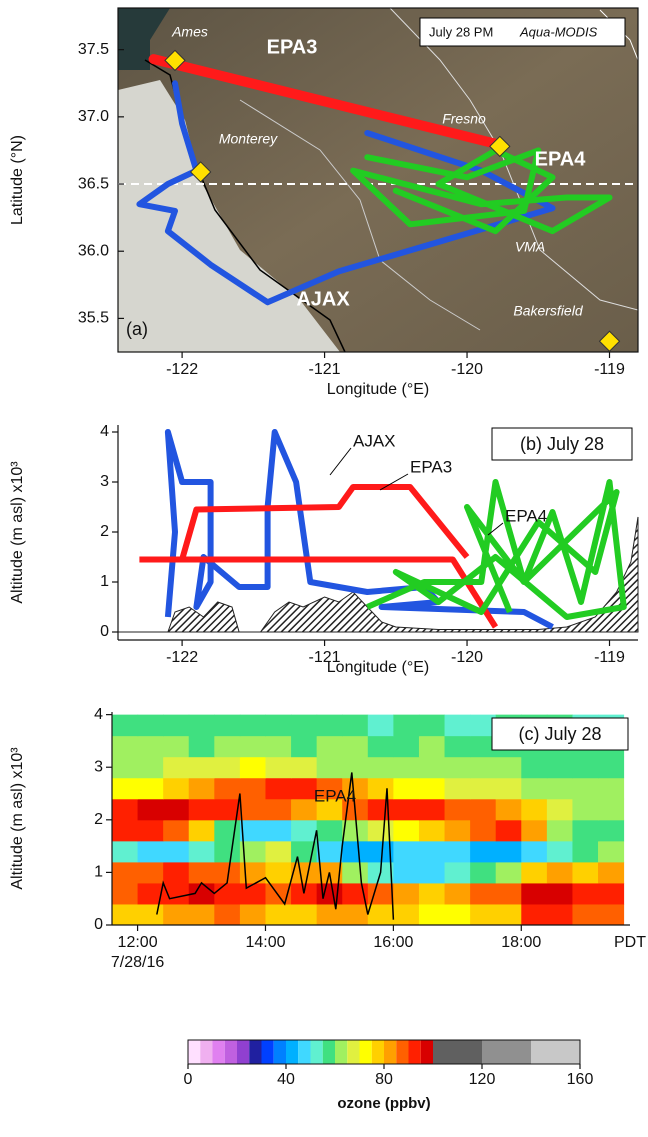 The width and height of the screenshot is (648, 1137). Describe the element at coordinates (93, 250) in the screenshot. I see `y-tick-label: 36.0` at that location.